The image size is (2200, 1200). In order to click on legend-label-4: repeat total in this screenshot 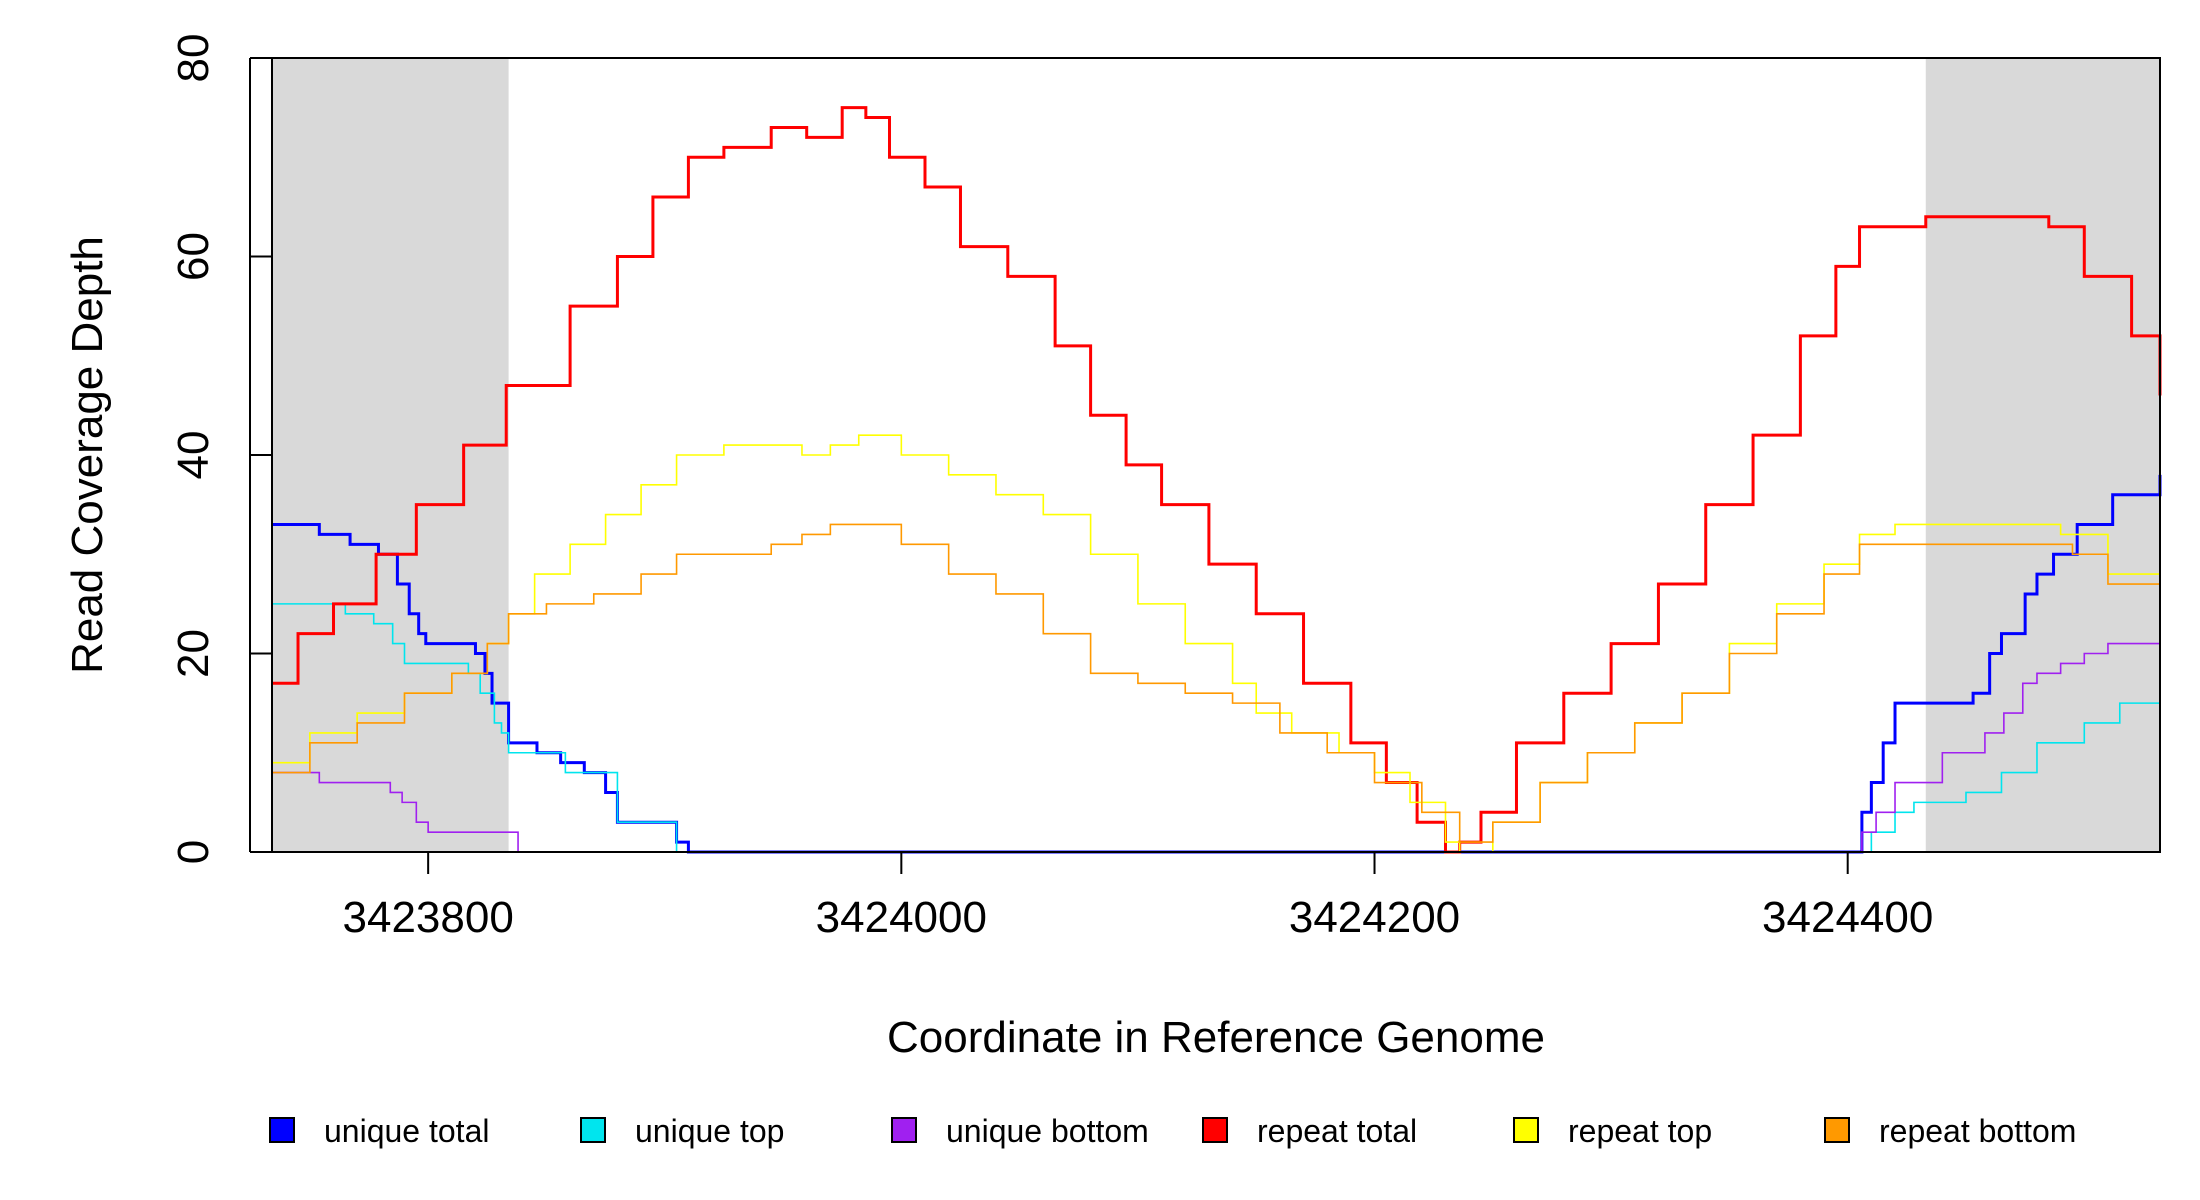, I will do `click(1337, 1131)`.